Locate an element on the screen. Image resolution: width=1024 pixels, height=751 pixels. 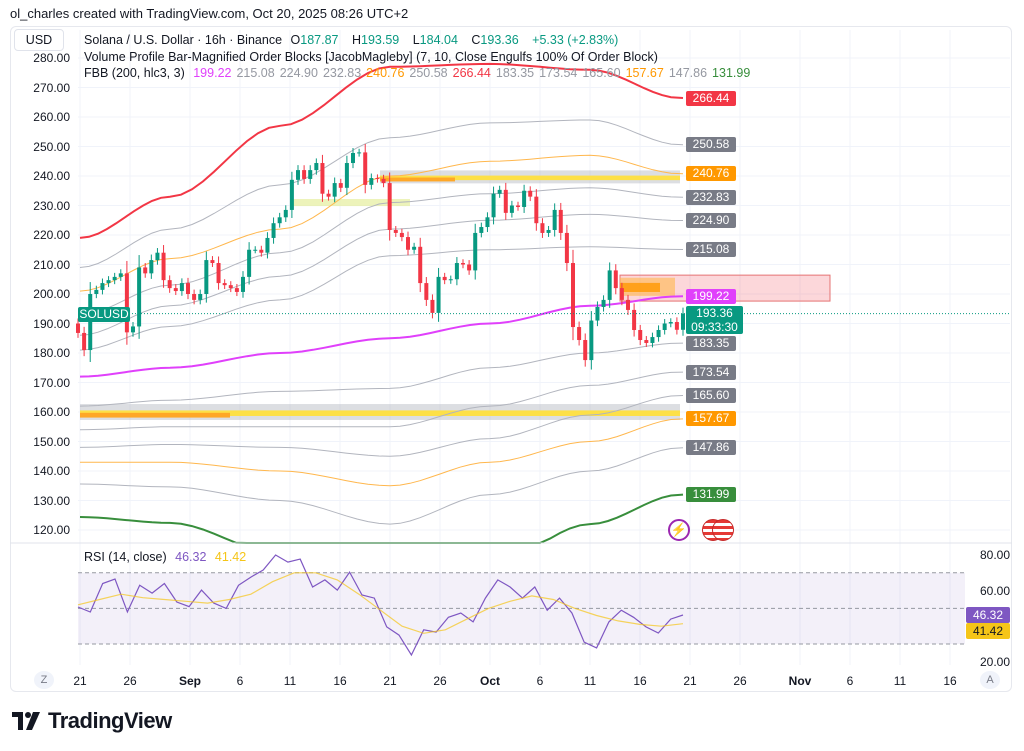
price-tick-label: 250.00 is located at coordinates (51, 146).